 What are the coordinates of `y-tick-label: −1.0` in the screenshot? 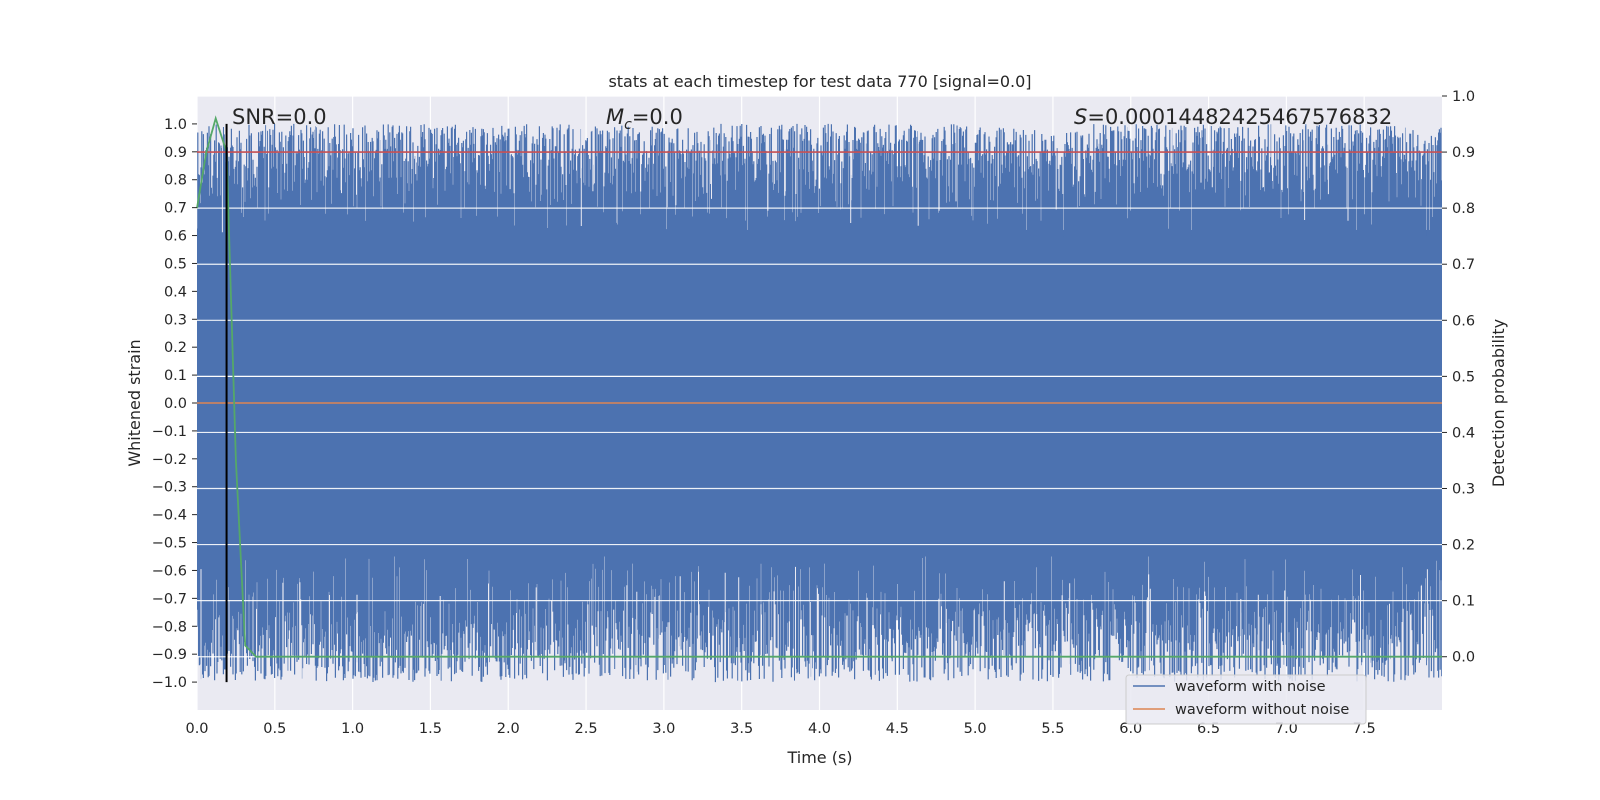 It's located at (169, 683).